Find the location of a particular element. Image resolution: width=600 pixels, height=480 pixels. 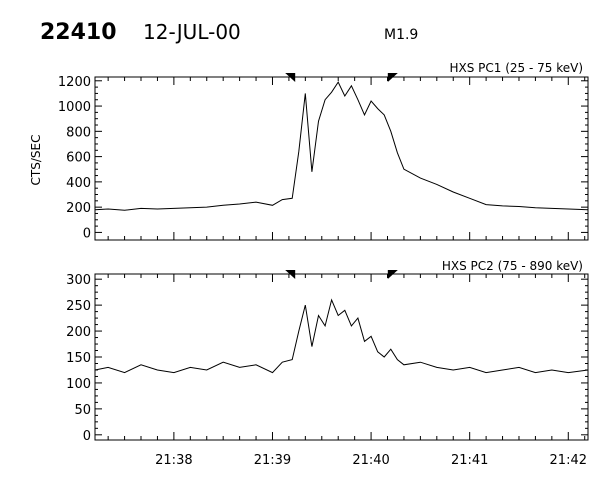

flare-class: M1.9 is located at coordinates (401, 35).